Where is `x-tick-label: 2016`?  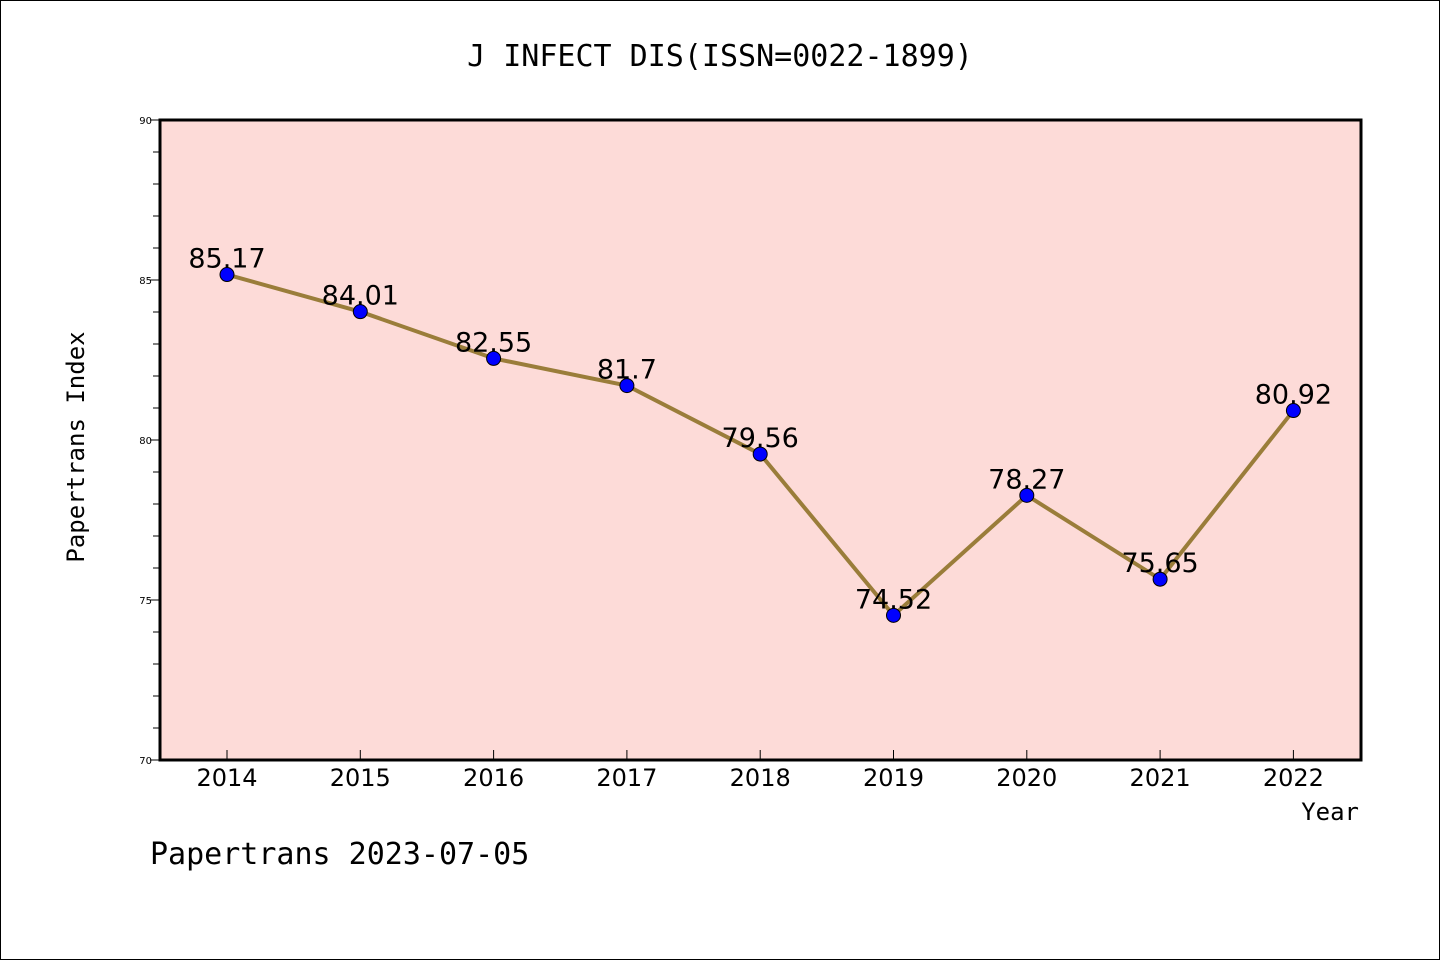
x-tick-label: 2016 is located at coordinates (493, 778).